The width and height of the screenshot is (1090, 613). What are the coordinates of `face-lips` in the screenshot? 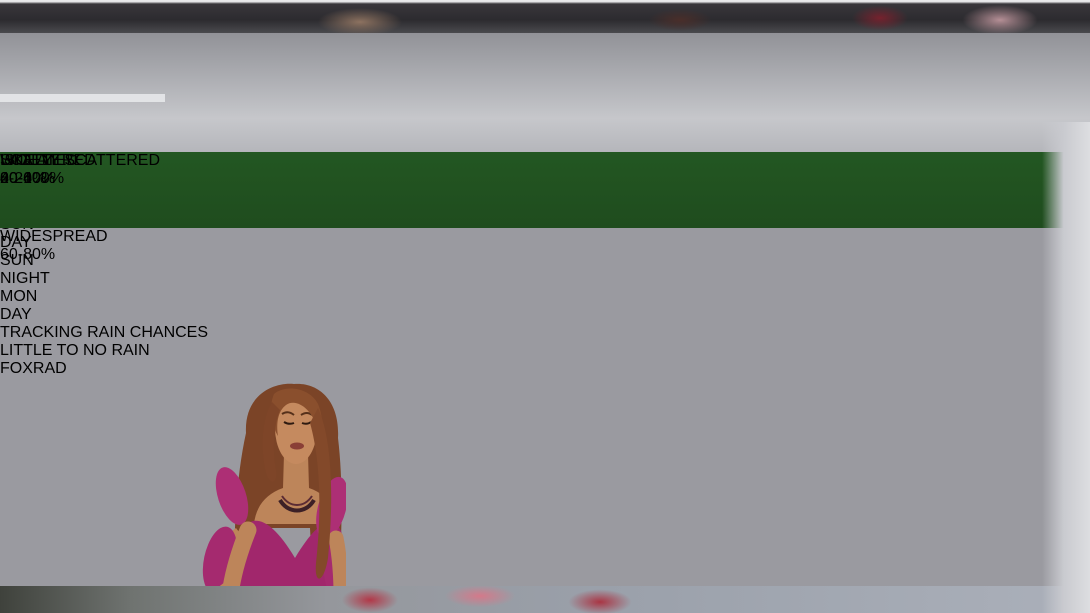 It's located at (297, 446).